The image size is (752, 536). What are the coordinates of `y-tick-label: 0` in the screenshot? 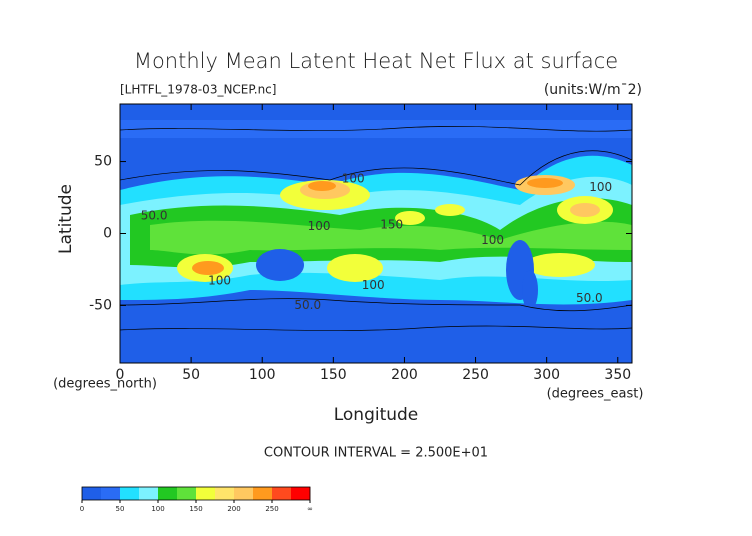 It's located at (107, 234).